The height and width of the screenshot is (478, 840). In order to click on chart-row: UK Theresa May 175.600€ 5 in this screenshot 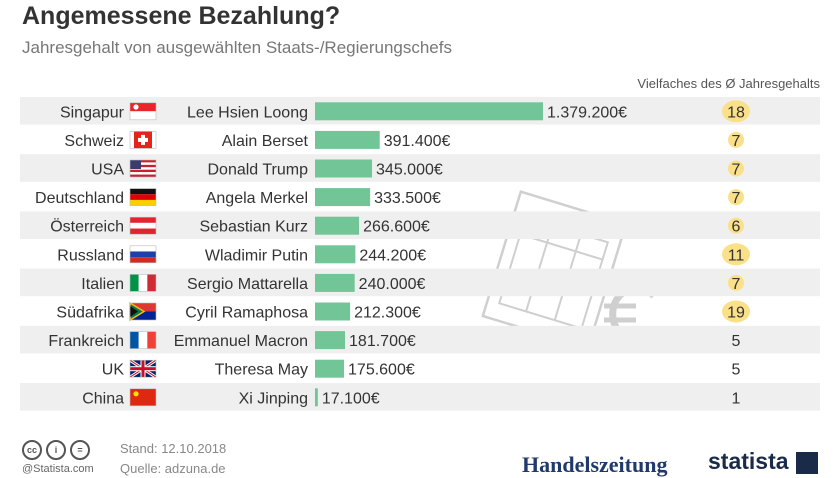, I will do `click(421, 368)`.